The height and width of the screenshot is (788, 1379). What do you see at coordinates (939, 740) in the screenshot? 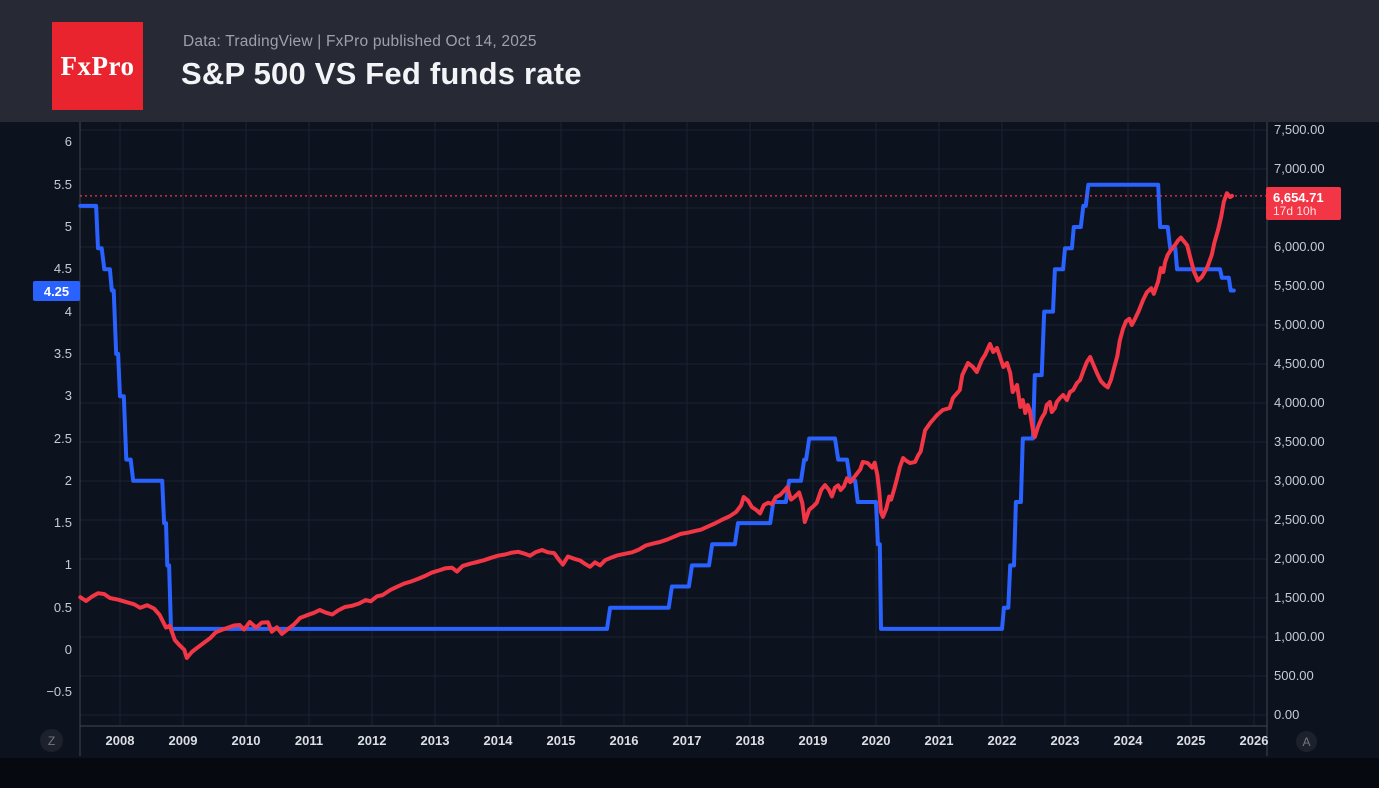
I see `year-tick: 2021` at bounding box center [939, 740].